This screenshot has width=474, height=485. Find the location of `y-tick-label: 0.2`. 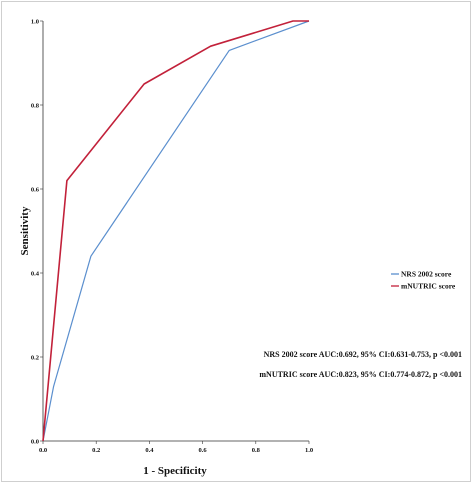

y-tick-label: 0.2 is located at coordinates (35, 357).